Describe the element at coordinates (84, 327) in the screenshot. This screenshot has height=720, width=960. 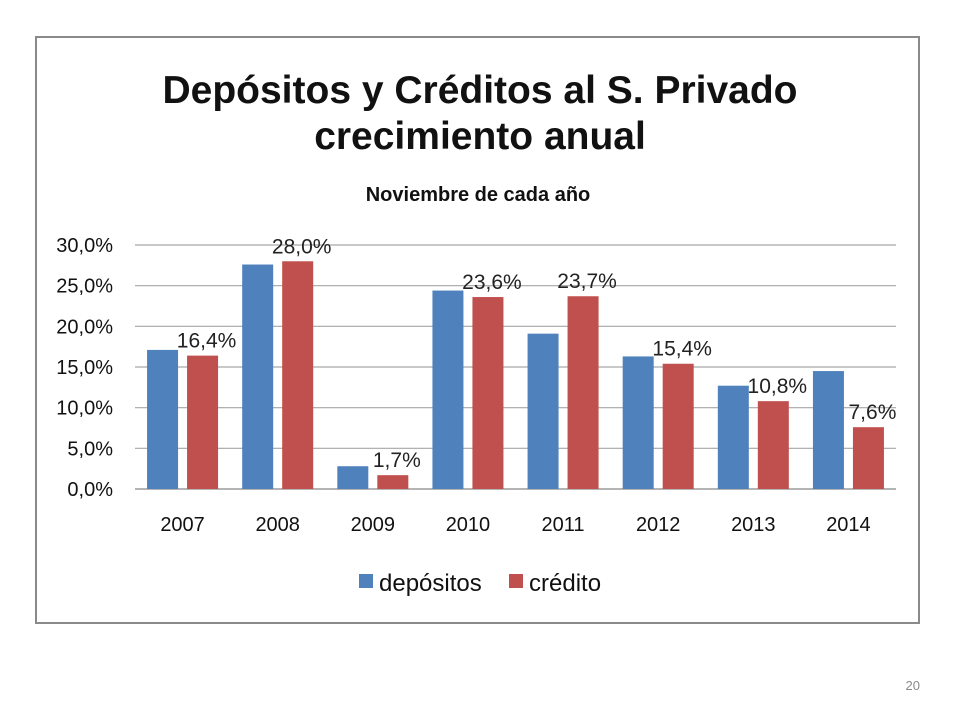
I see `y-tick-label: 20,0%` at that location.